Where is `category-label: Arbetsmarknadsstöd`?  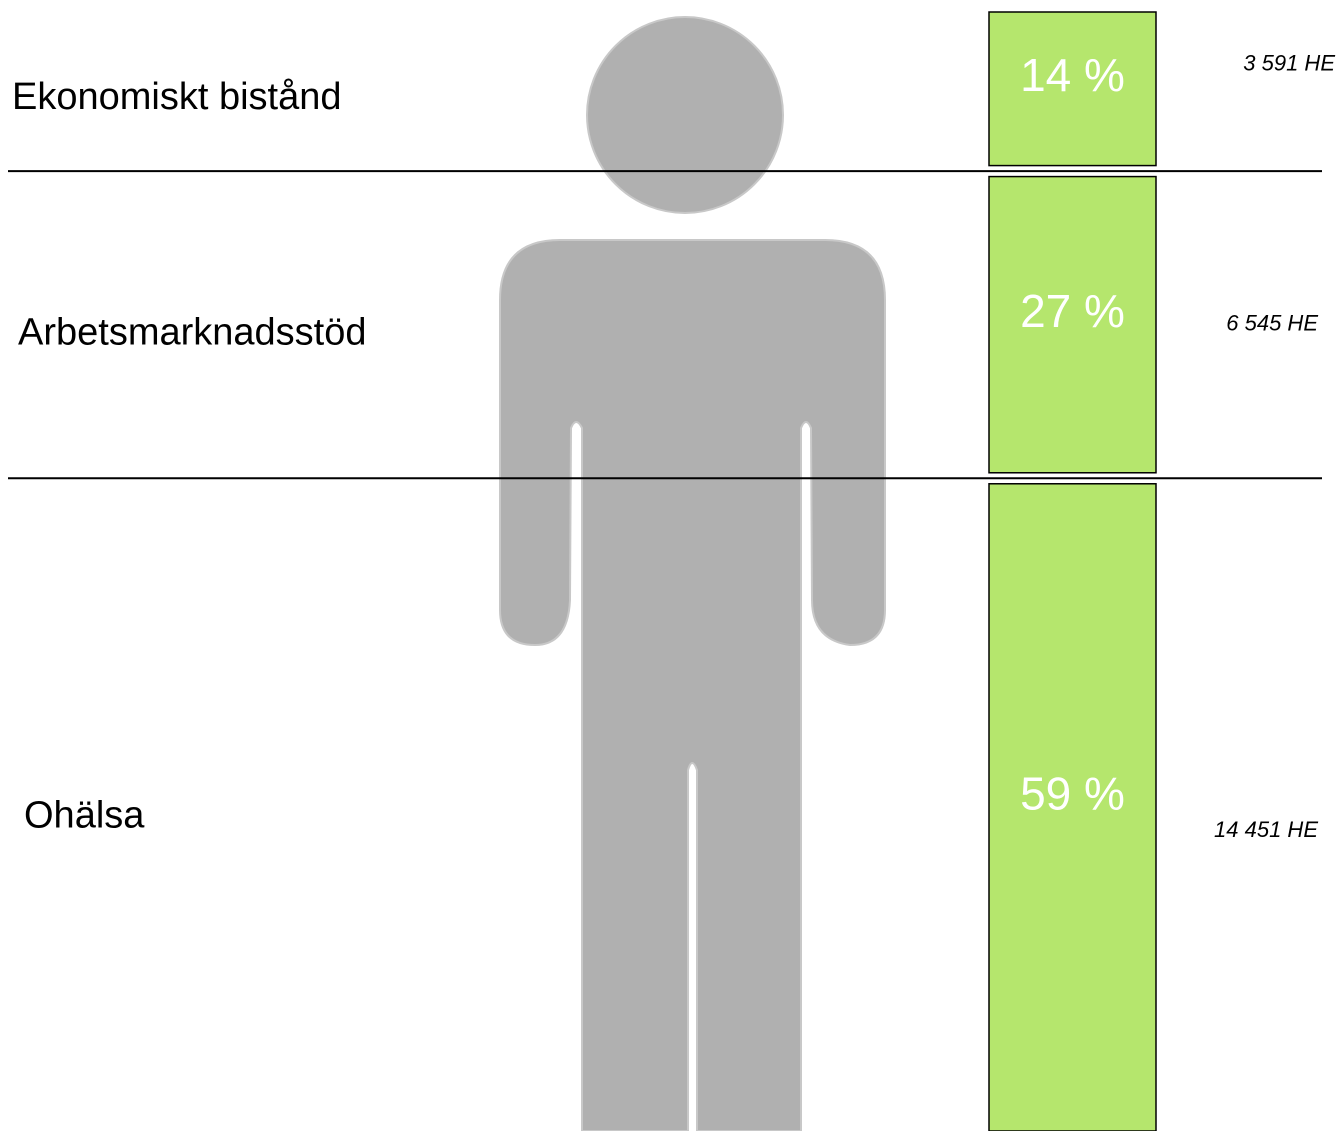
category-label: Arbetsmarknadsstöd is located at coordinates (192, 333).